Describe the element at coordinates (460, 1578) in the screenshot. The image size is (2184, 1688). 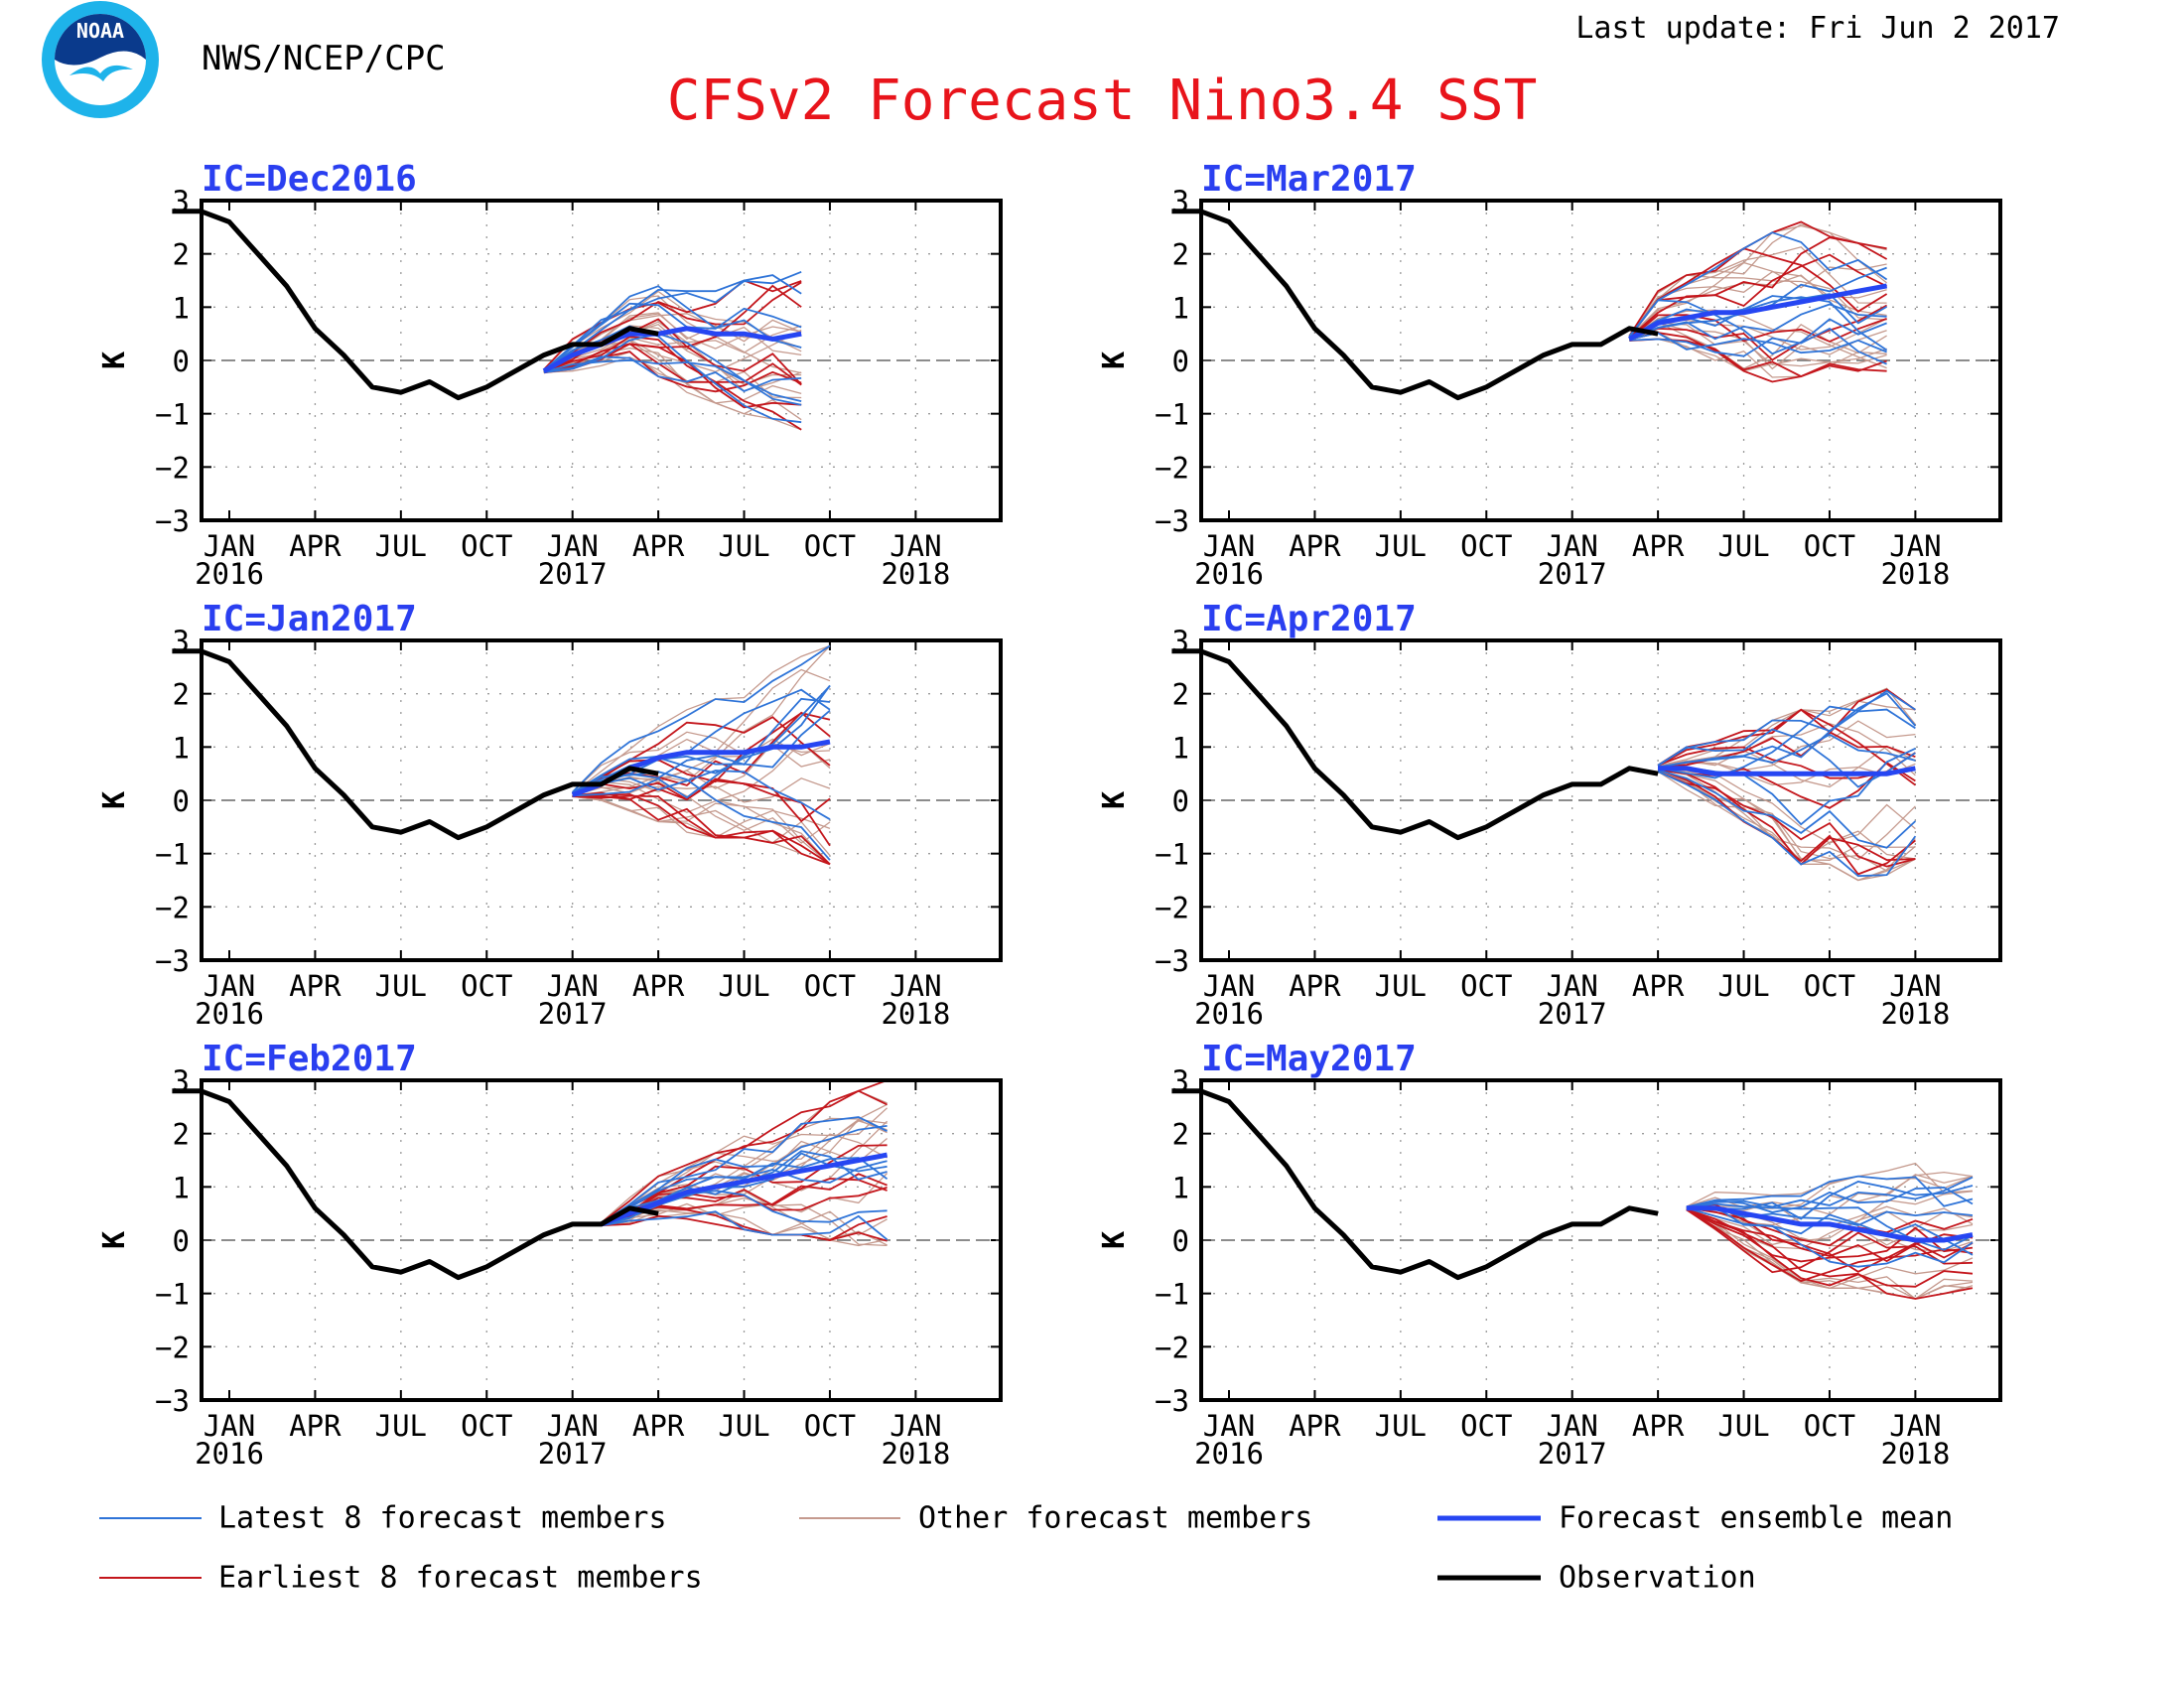
I see `legend-label-earliest: Earliest 8 forecast members` at that location.